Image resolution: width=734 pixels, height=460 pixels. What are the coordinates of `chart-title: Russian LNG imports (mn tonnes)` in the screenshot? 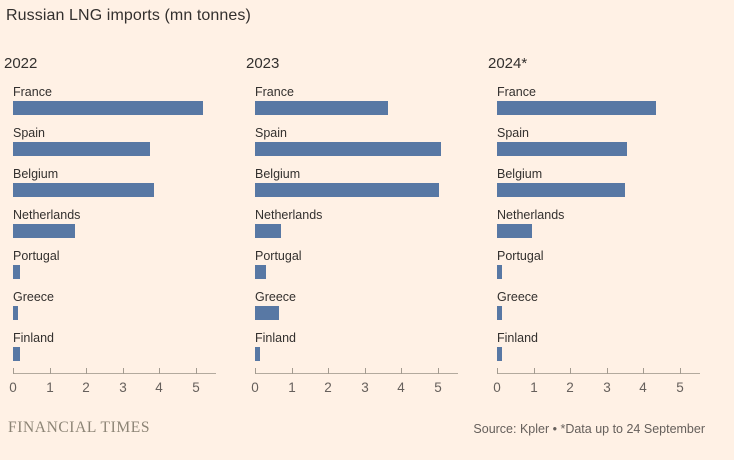 It's located at (128, 15).